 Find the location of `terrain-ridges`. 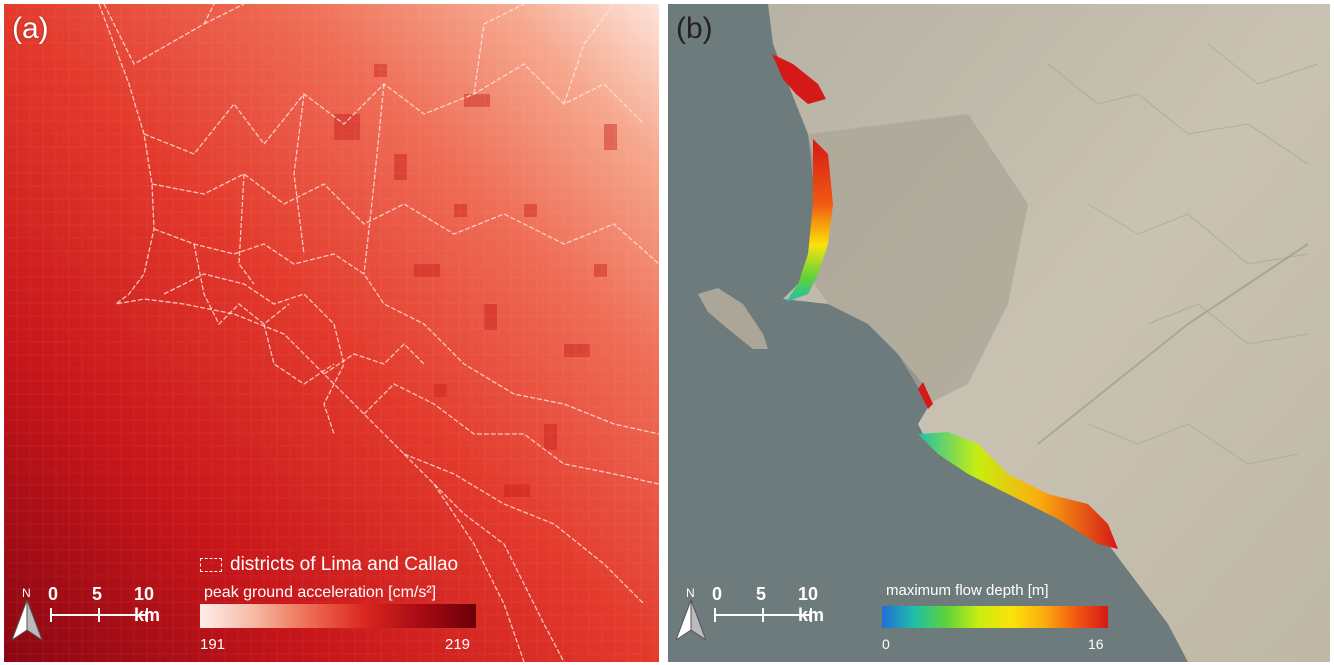

terrain-ridges is located at coordinates (1183, 254).